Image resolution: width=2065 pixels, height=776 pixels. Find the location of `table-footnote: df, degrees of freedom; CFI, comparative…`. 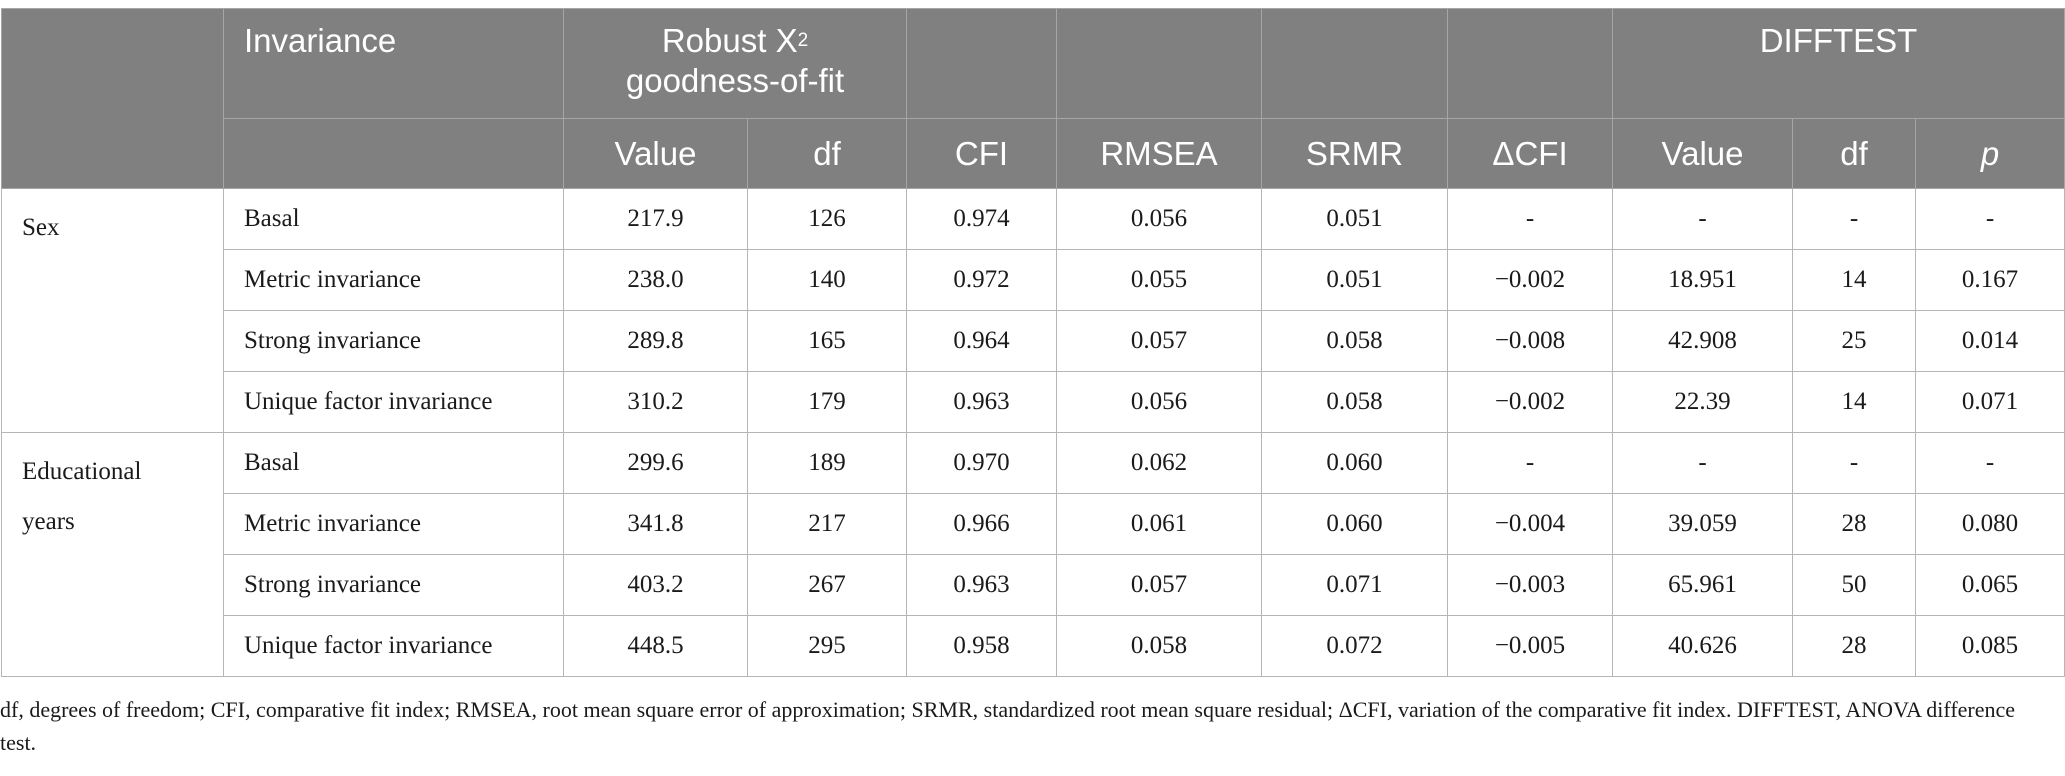

table-footnote: df, degrees of freedom; CFI, comparative… is located at coordinates (1008, 726).